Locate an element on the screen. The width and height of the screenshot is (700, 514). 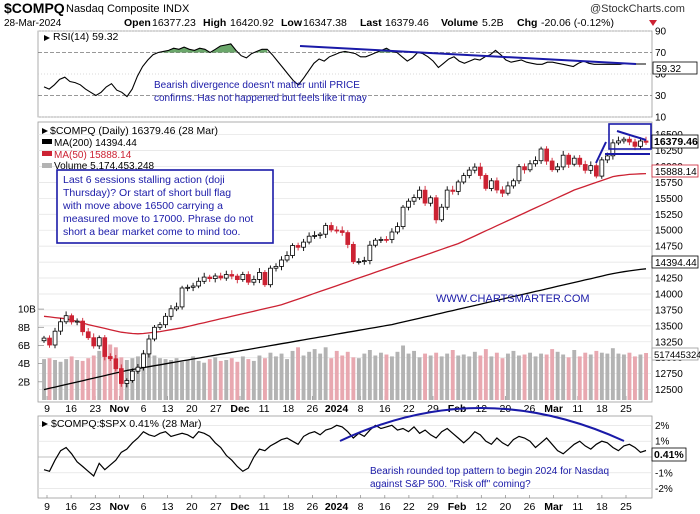
rsi-tick-label: 50 is located at coordinates (661, 75).